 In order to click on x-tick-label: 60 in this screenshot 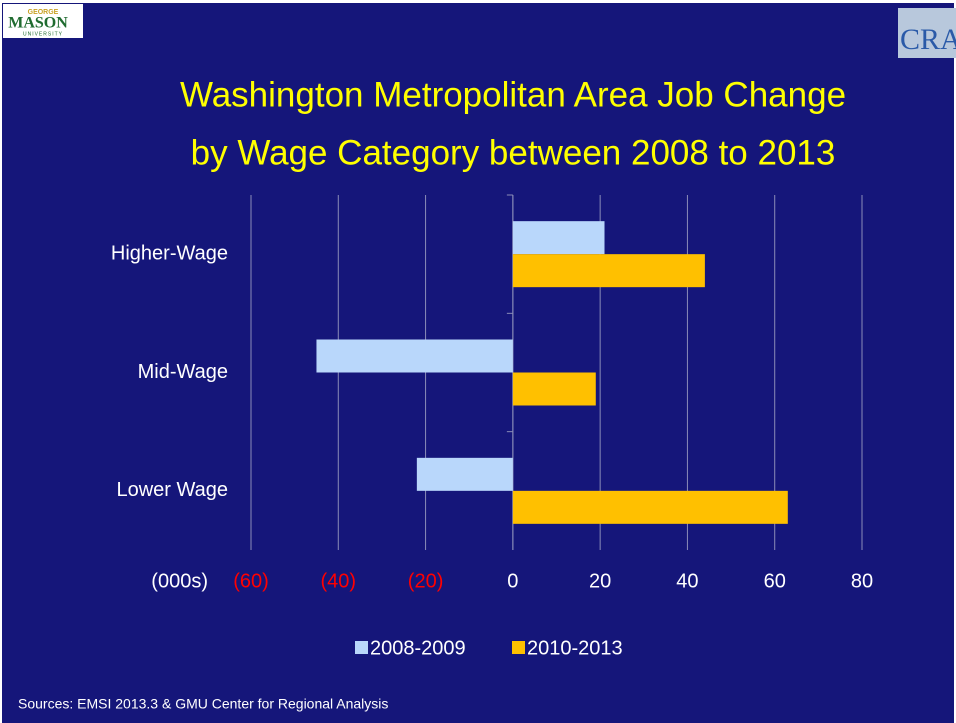, I will do `click(775, 581)`.